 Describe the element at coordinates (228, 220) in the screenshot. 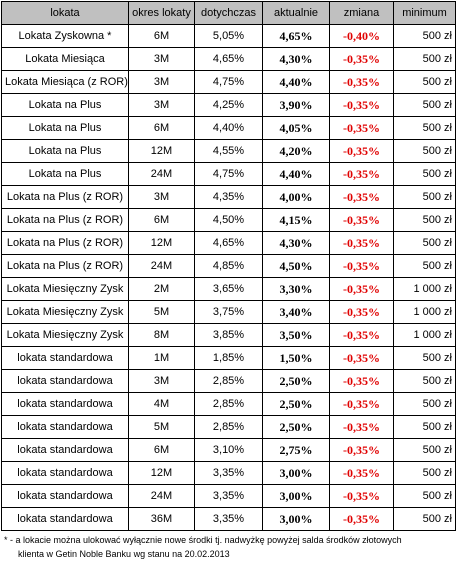

I see `cell-dotychczas: 4,50%` at that location.